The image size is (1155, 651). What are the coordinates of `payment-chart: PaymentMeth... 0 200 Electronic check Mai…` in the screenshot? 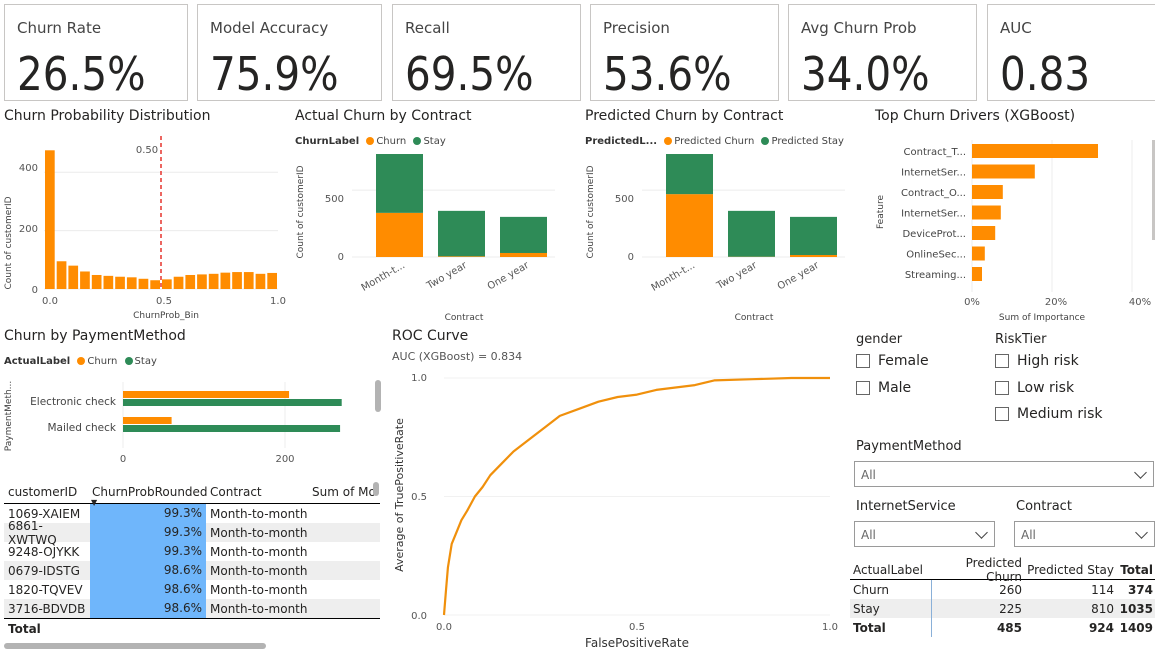 It's located at (192, 422).